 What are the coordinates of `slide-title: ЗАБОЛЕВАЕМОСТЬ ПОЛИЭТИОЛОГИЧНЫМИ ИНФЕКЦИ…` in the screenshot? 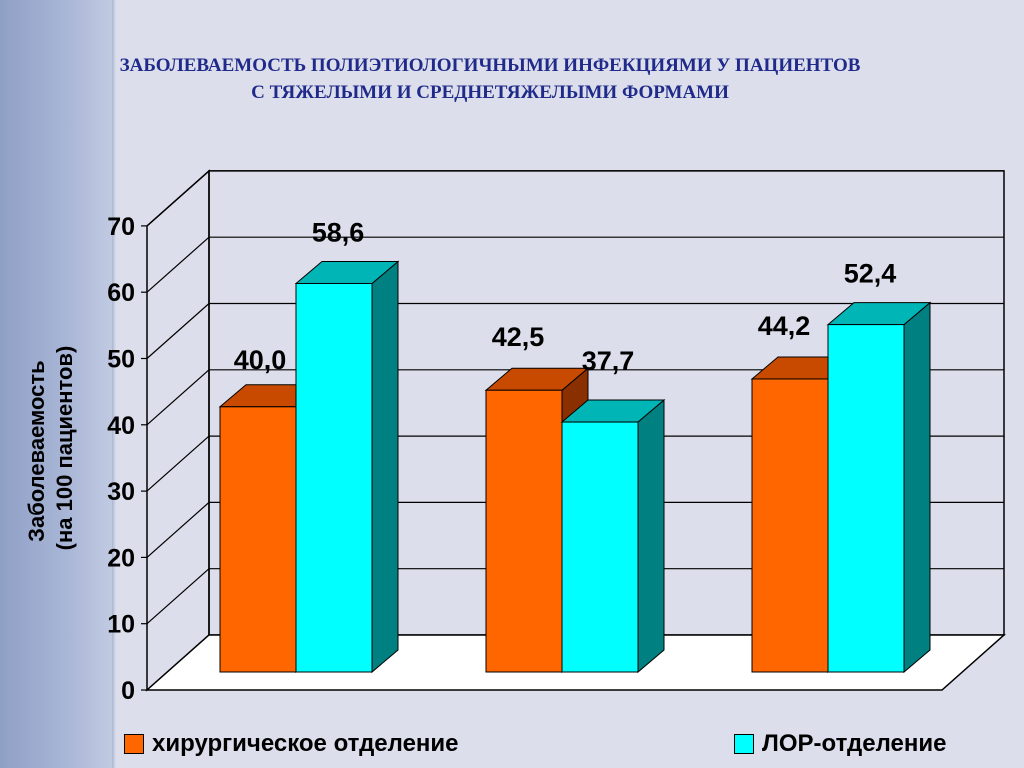 It's located at (490, 79).